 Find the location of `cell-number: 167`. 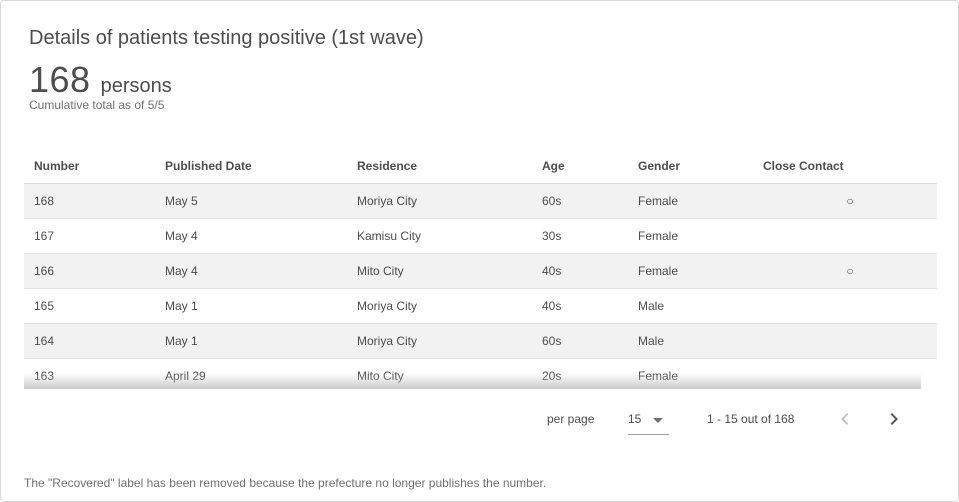

cell-number: 167 is located at coordinates (94, 236).